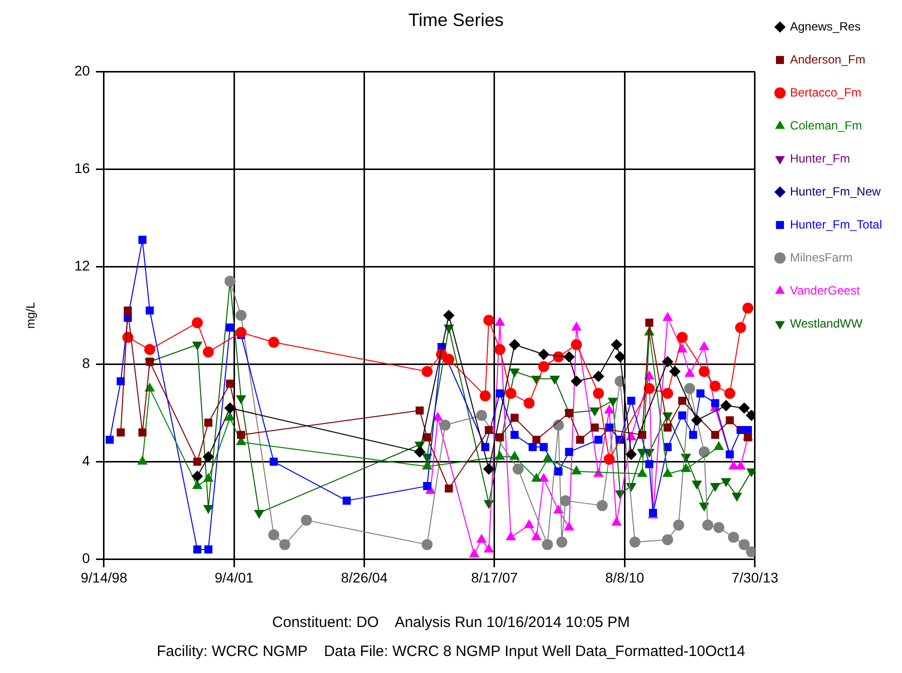 This screenshot has height=673, width=902. What do you see at coordinates (86, 363) in the screenshot?
I see `y-tick-label: 8` at bounding box center [86, 363].